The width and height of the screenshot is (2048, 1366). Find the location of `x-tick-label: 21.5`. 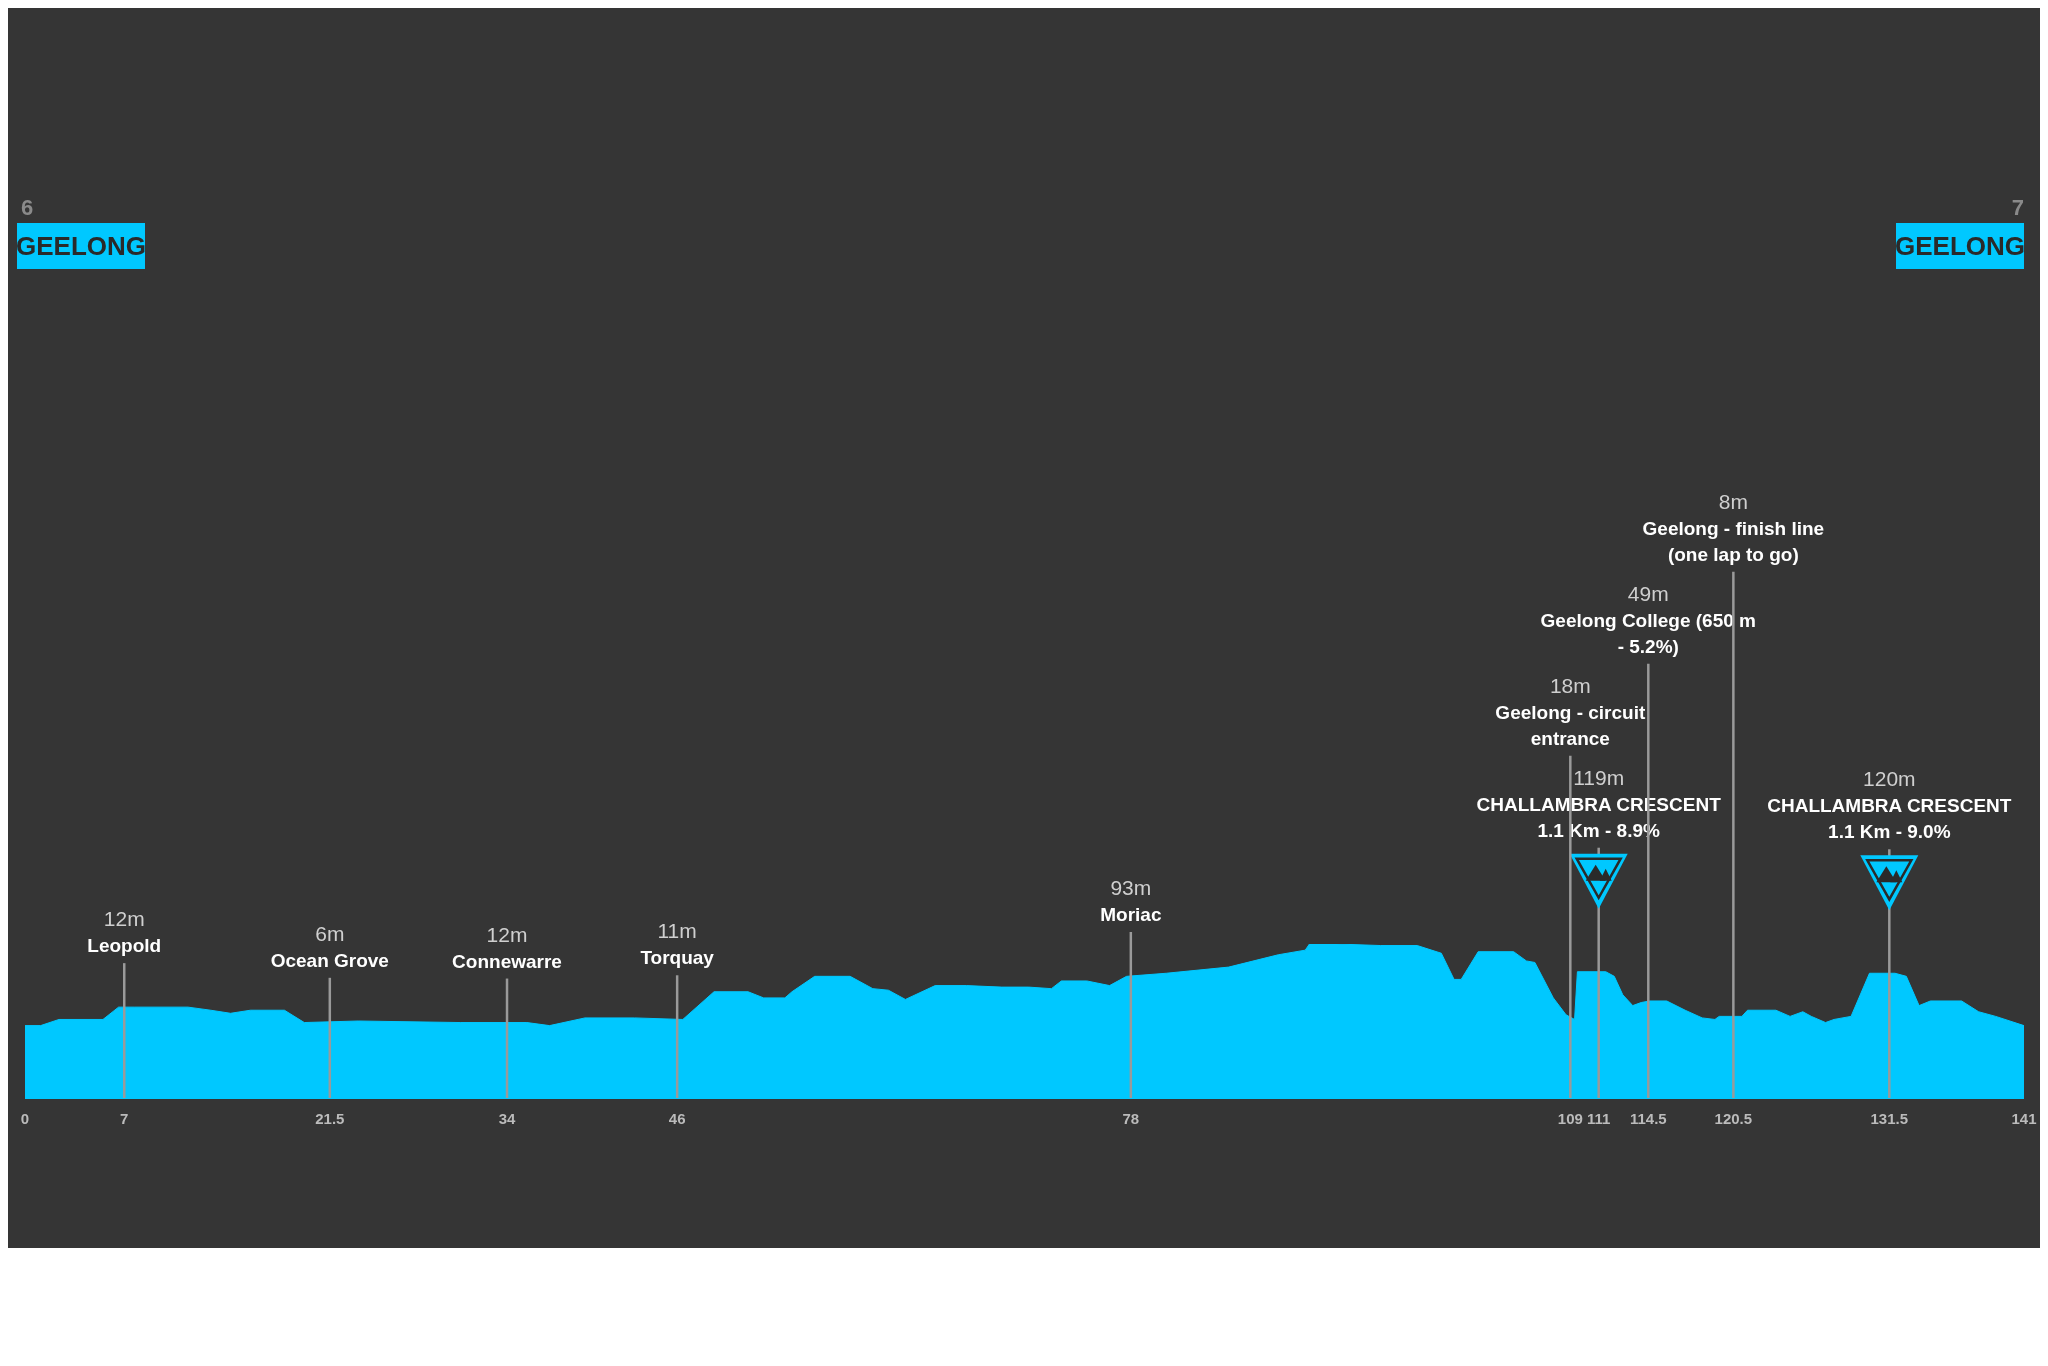

x-tick-label: 21.5 is located at coordinates (330, 1118).